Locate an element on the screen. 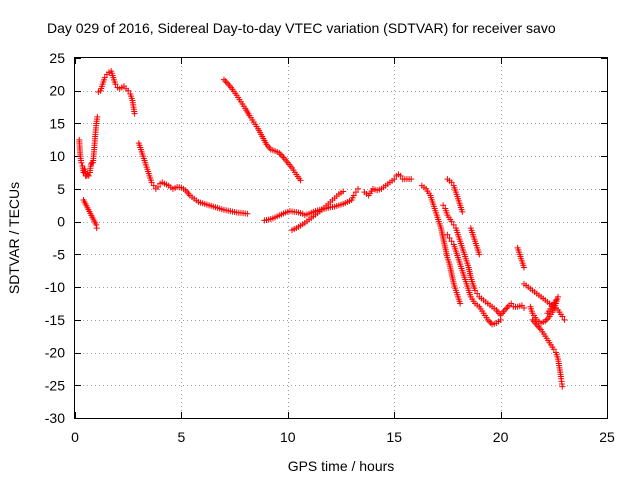 This screenshot has width=640, height=480. x-tick-label: 5 is located at coordinates (182, 437).